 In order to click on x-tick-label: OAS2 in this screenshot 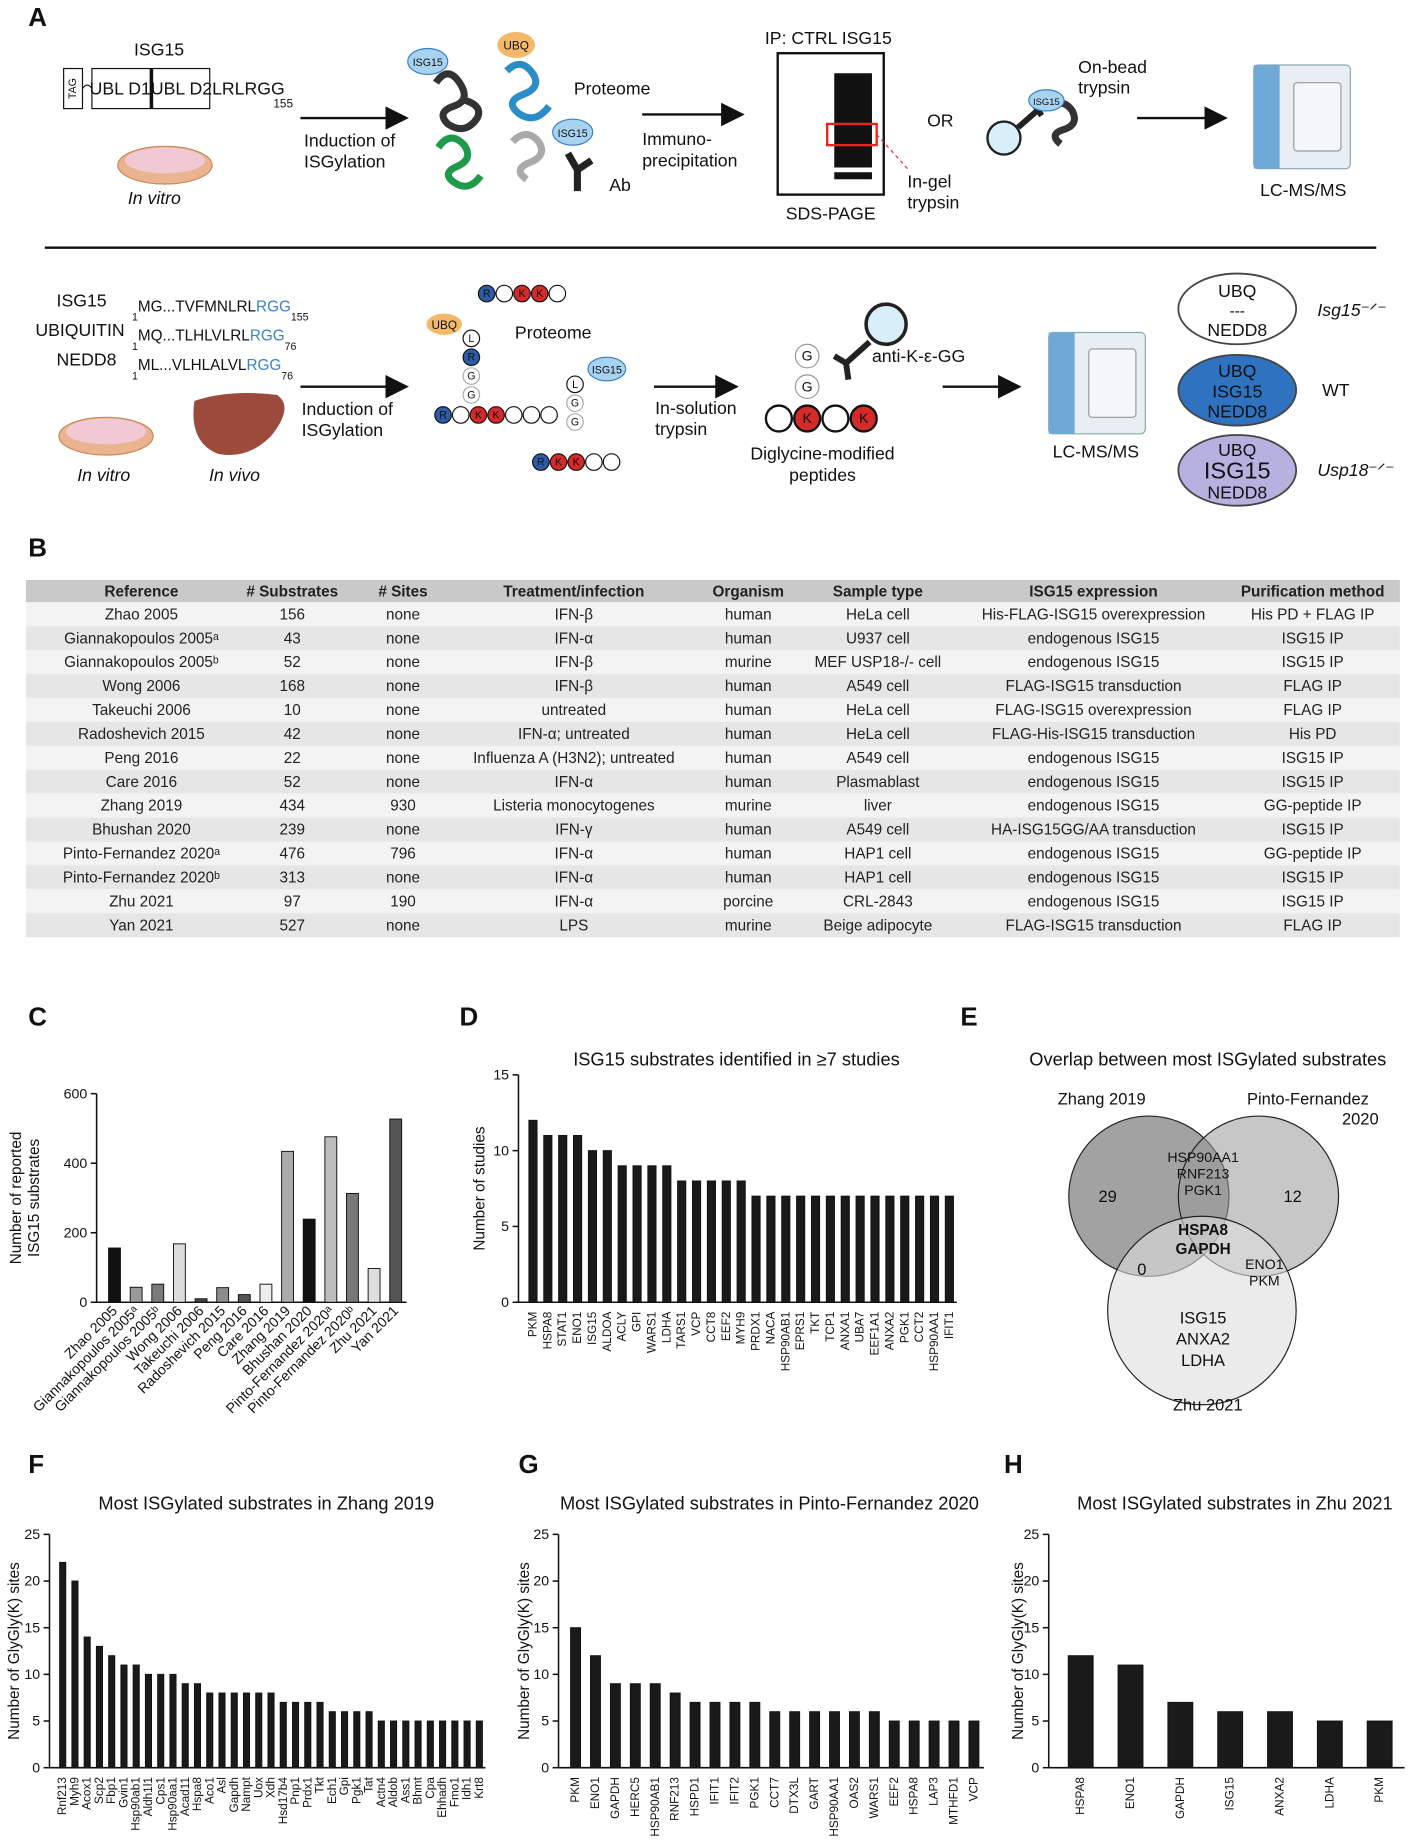, I will do `click(854, 1792)`.